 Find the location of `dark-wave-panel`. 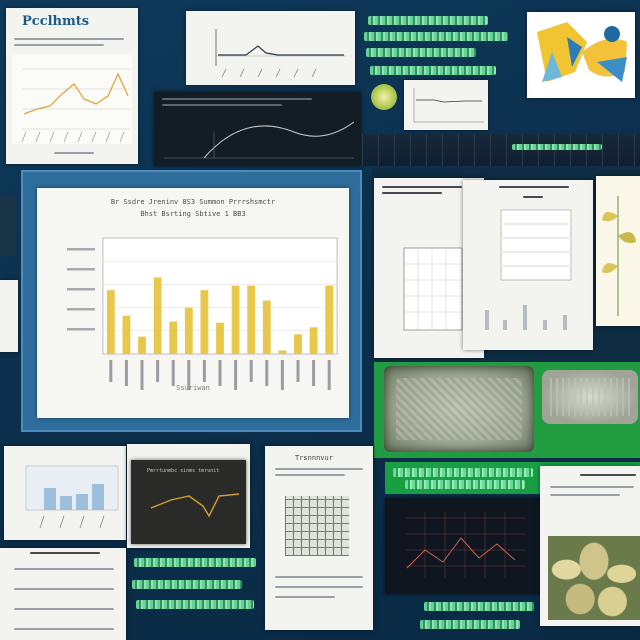

dark-wave-panel is located at coordinates (257, 129).